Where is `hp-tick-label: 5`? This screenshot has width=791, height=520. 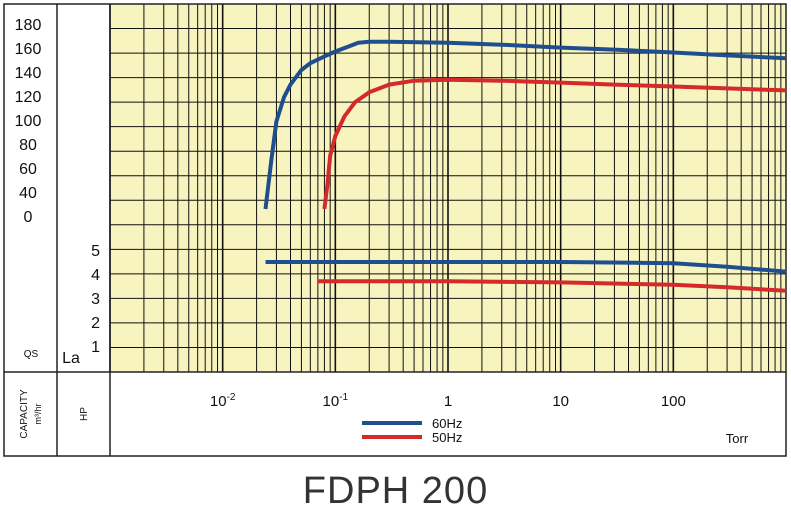 hp-tick-label: 5 is located at coordinates (95, 251).